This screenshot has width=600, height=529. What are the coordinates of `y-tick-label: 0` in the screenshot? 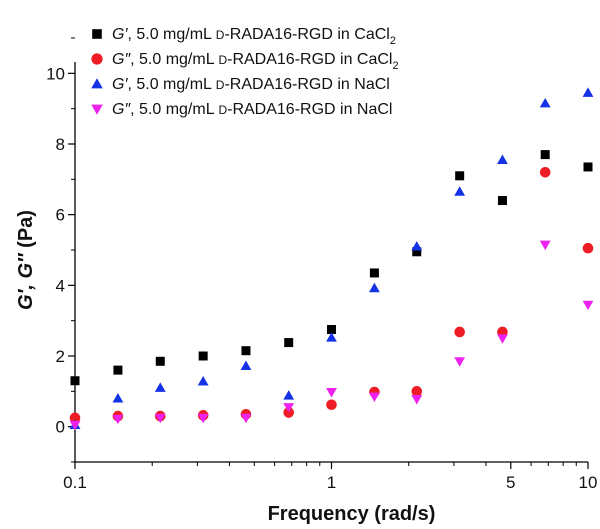 It's located at (60, 427).